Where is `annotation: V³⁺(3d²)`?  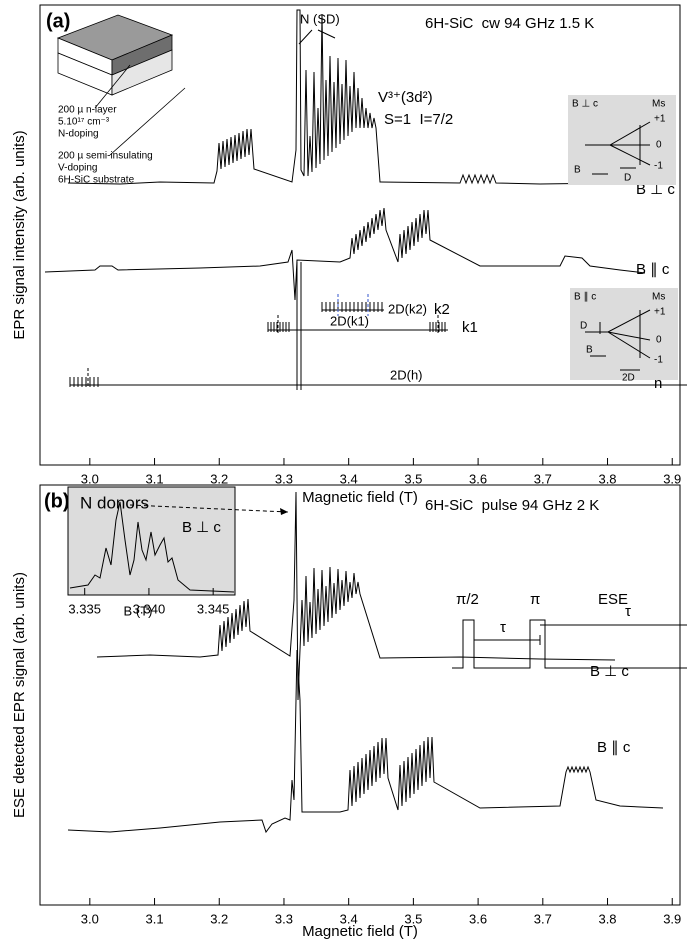
annotation: V³⁺(3d²) is located at coordinates (405, 97).